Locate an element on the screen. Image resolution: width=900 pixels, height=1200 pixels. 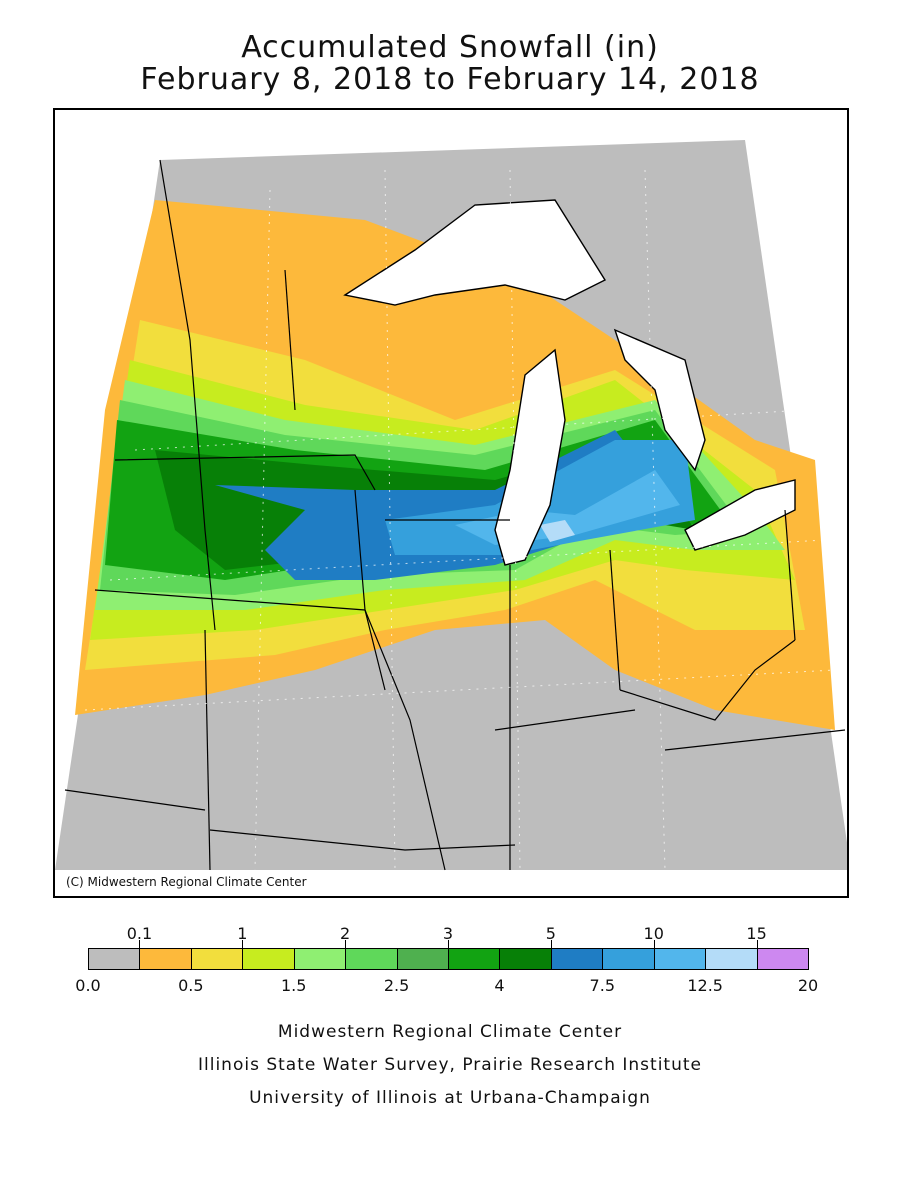
legend-bottom-label: 4 is located at coordinates (499, 985).